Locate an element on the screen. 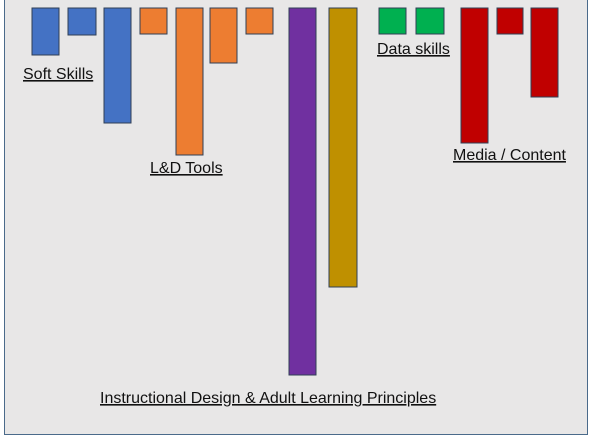 This screenshot has width=593, height=447. group-label-media-content: Media / Content is located at coordinates (510, 155).